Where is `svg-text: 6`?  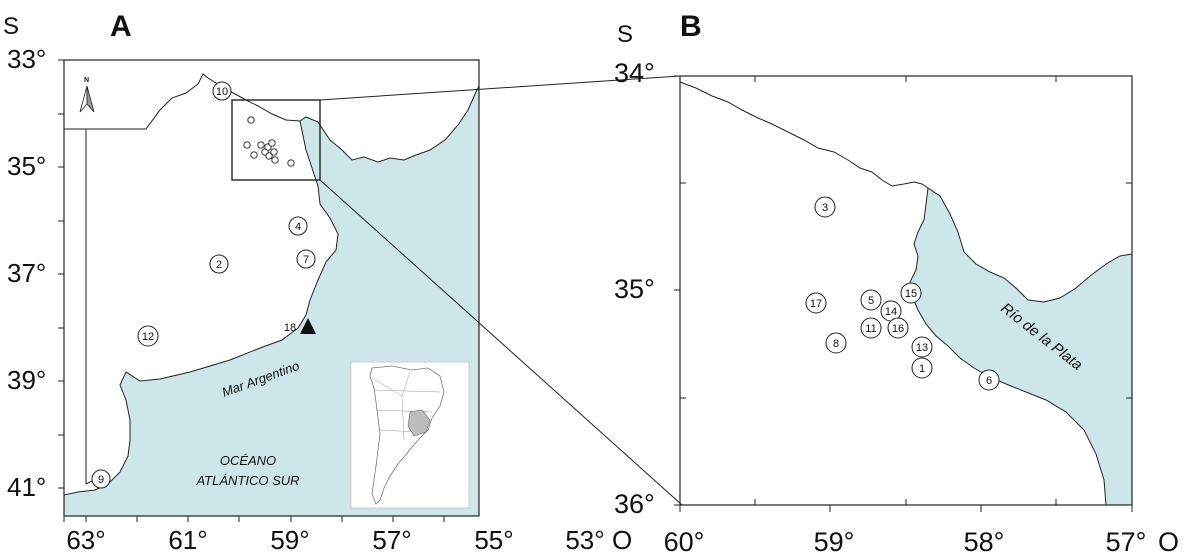 svg-text: 6 is located at coordinates (989, 381).